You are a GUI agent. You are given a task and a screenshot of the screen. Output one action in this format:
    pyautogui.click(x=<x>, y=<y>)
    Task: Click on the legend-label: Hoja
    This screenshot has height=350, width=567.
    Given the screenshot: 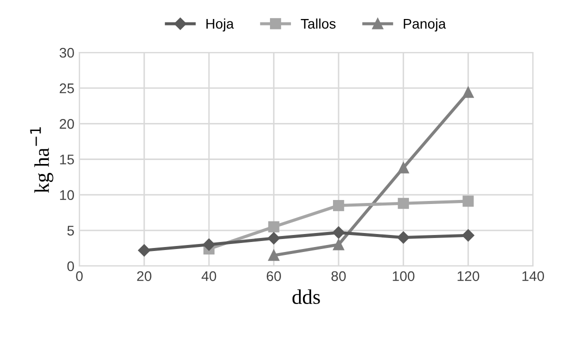 What is the action you would take?
    pyautogui.click(x=220, y=25)
    